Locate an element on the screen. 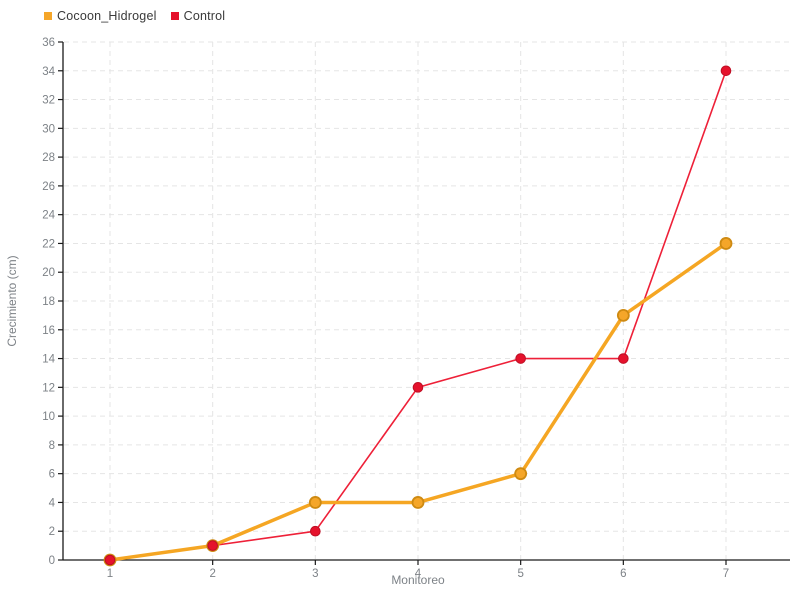  legend-item-cocoon-hidrogel: Cocoon_Hidrogel is located at coordinates (100, 16).